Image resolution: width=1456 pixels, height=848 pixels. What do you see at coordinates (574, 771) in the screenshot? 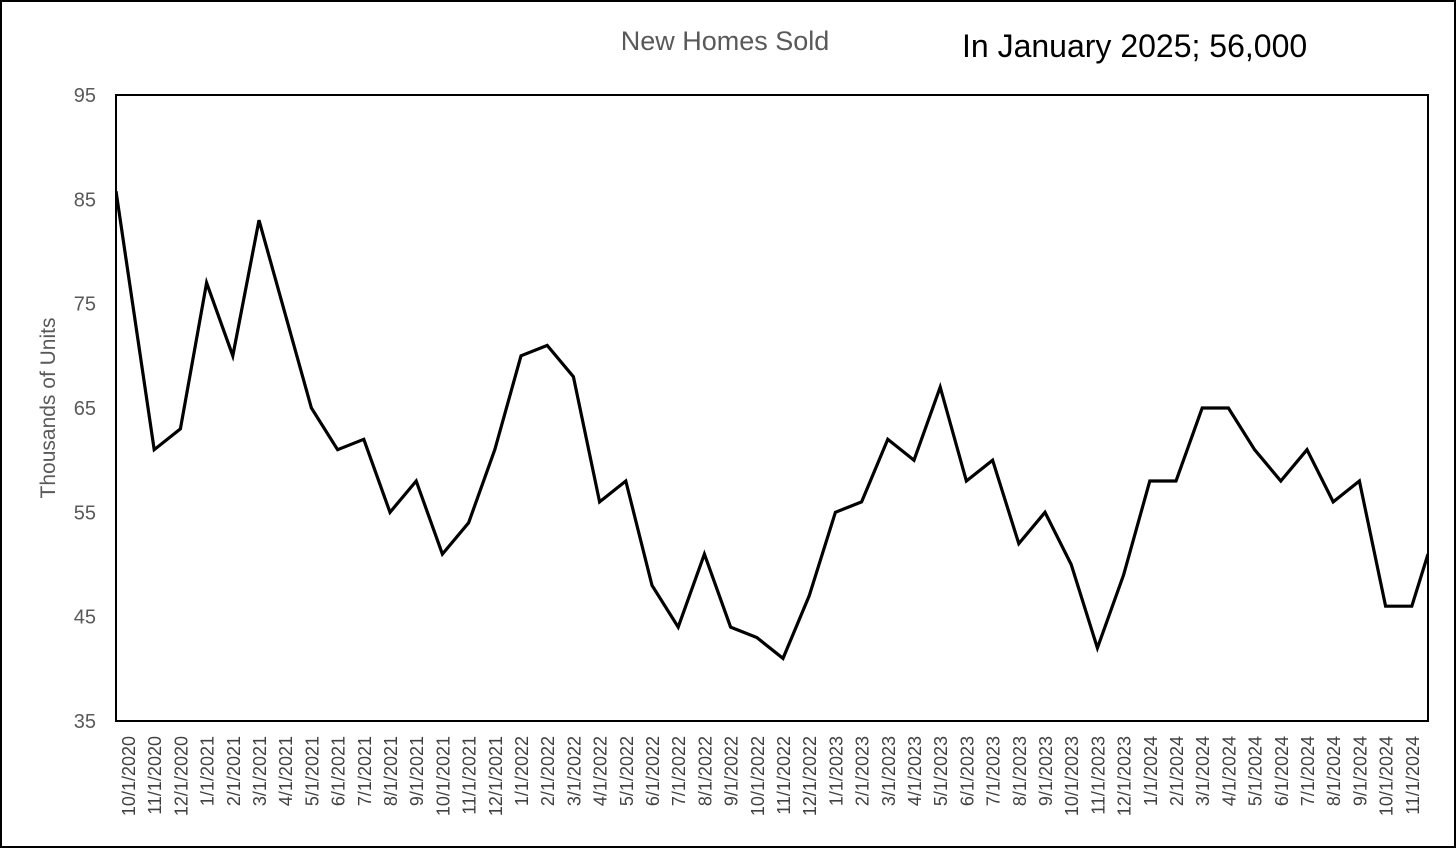
I see `x-tick-label: 3/1/2022` at bounding box center [574, 771].